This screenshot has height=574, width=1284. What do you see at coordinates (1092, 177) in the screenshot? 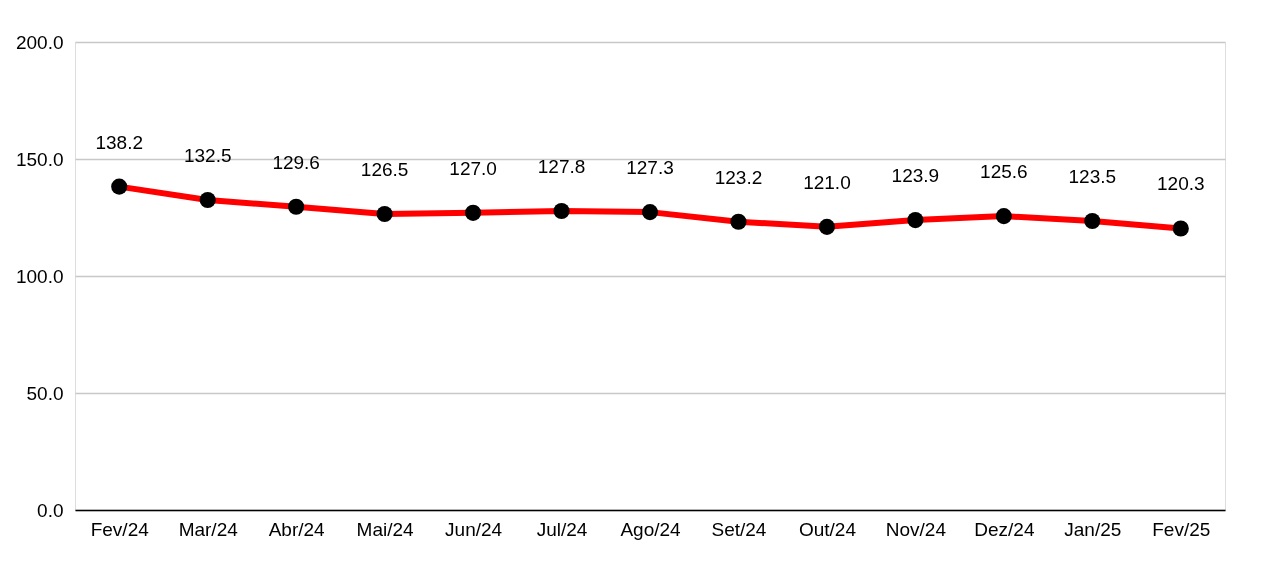
I see `data-label: 123.5` at bounding box center [1092, 177].